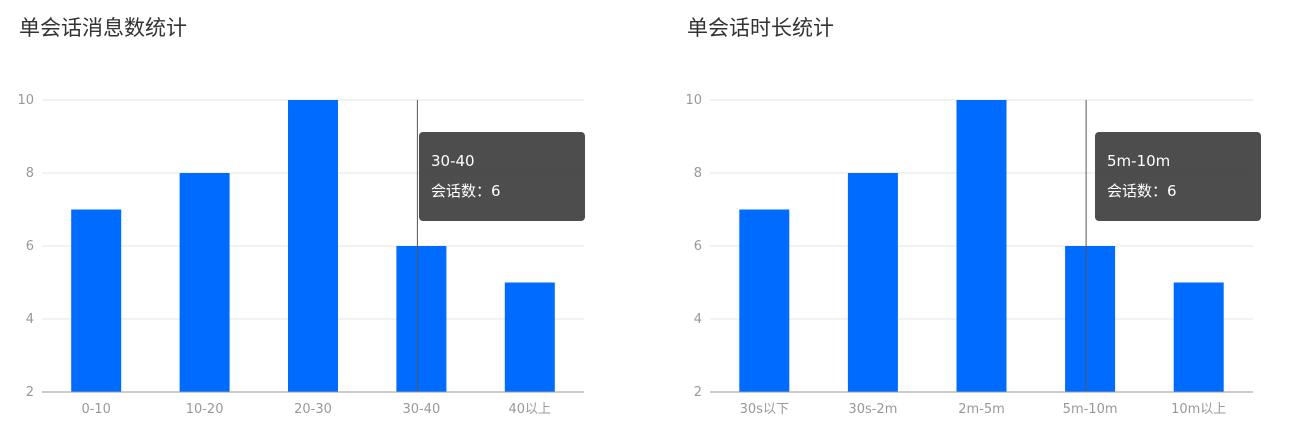 This screenshot has height=427, width=1289. I want to click on x-tick-label: 20-30, so click(313, 409).